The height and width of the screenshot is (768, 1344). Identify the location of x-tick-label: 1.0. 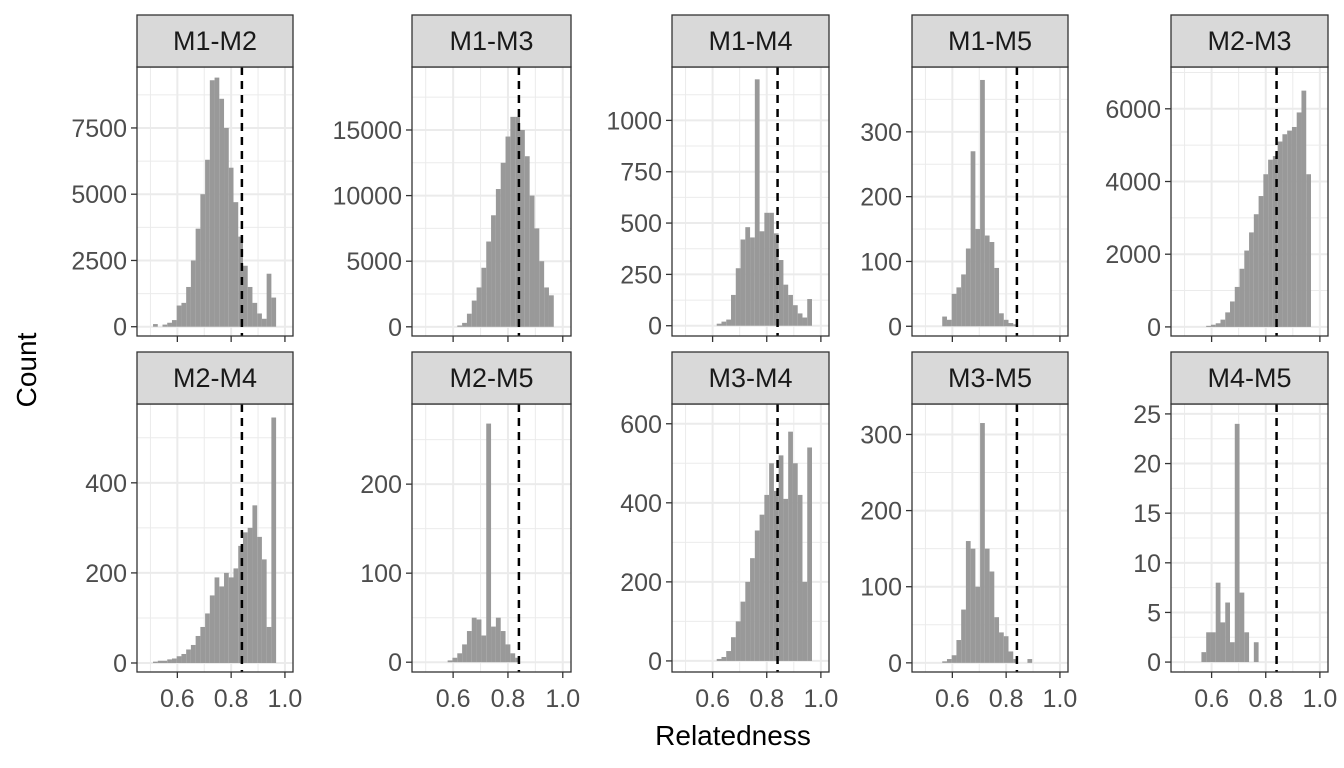
(285, 699).